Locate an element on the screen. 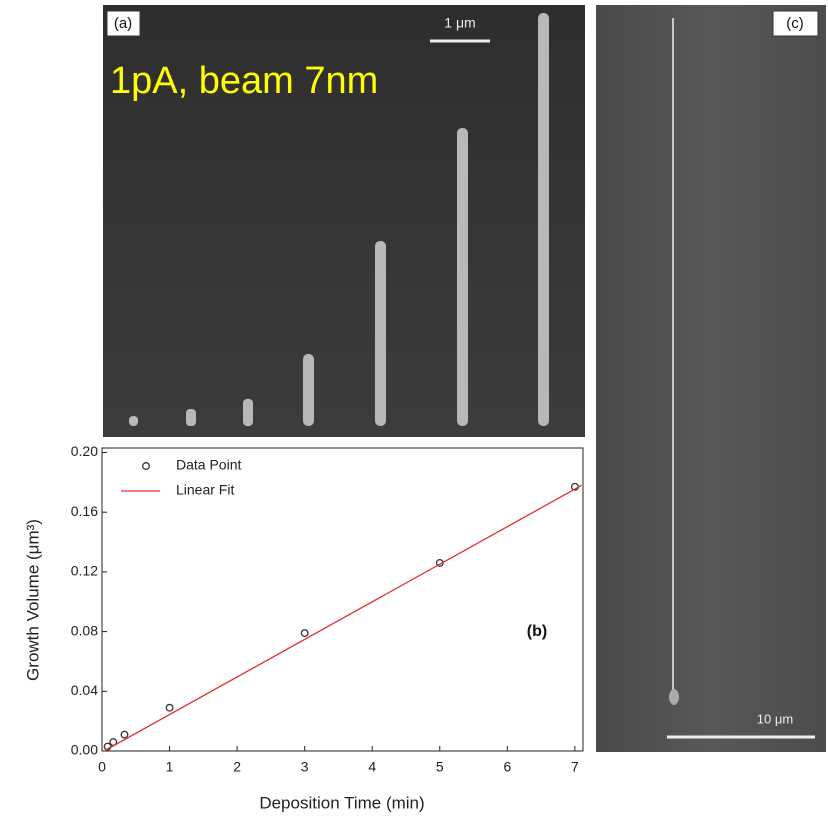 The image size is (828, 824). x-tick-label: 3 is located at coordinates (305, 767).